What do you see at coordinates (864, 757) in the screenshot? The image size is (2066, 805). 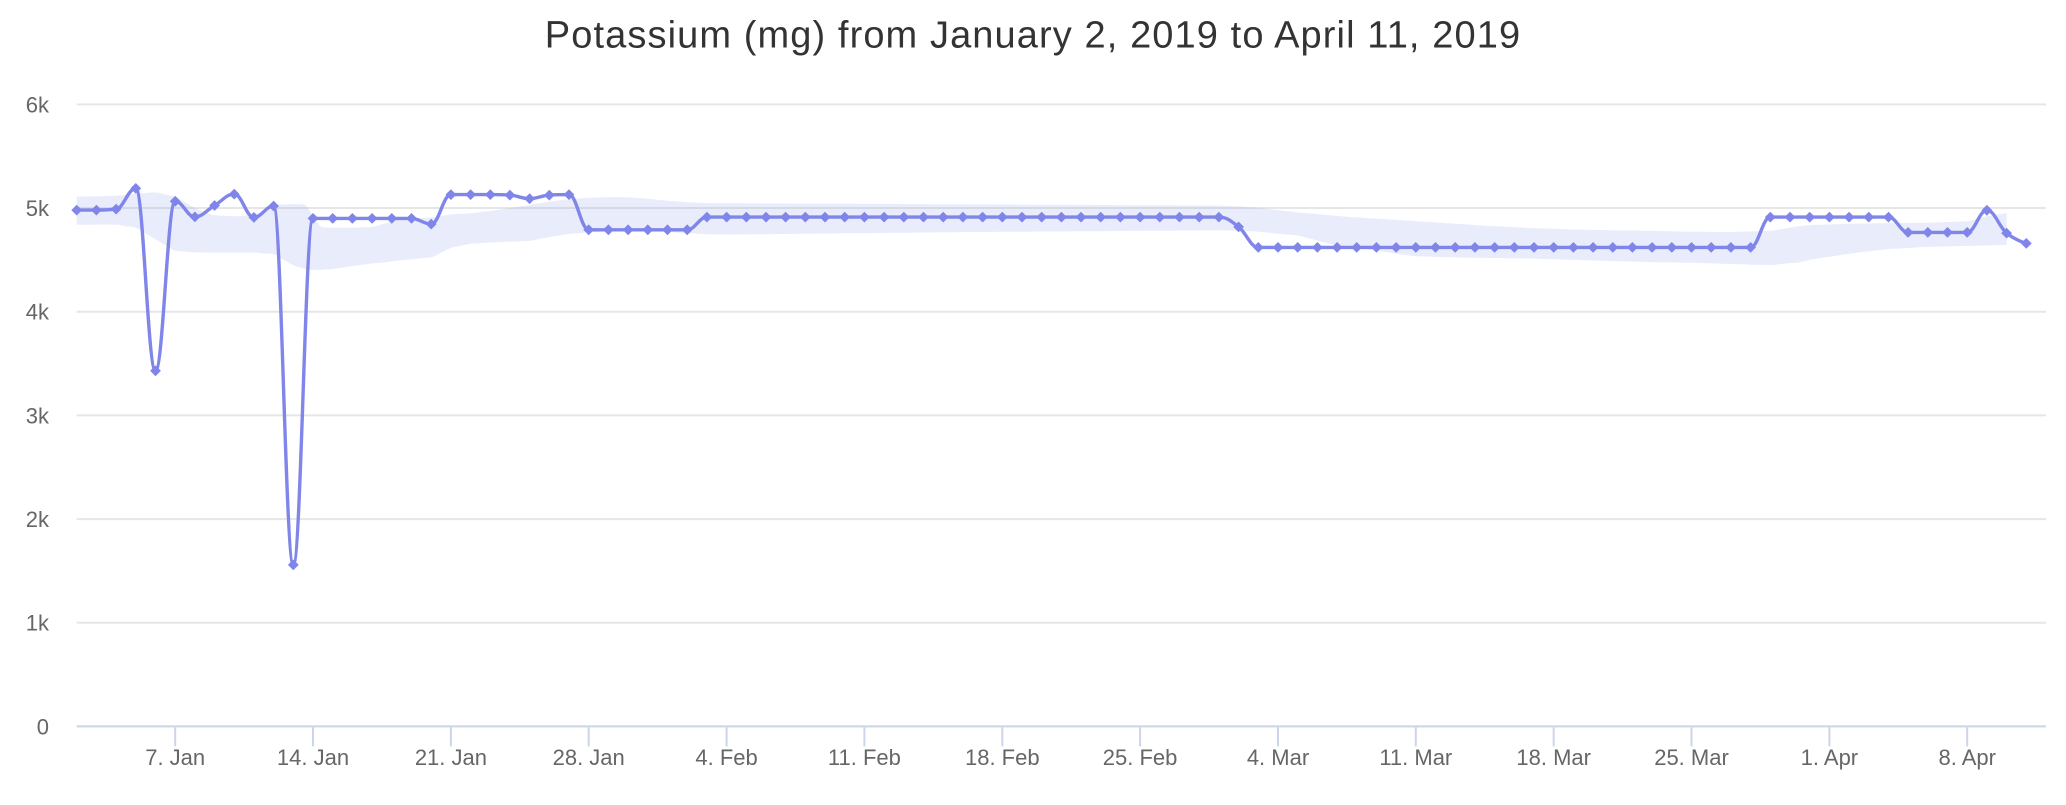 I see `svg-text: 11. Feb` at bounding box center [864, 757].